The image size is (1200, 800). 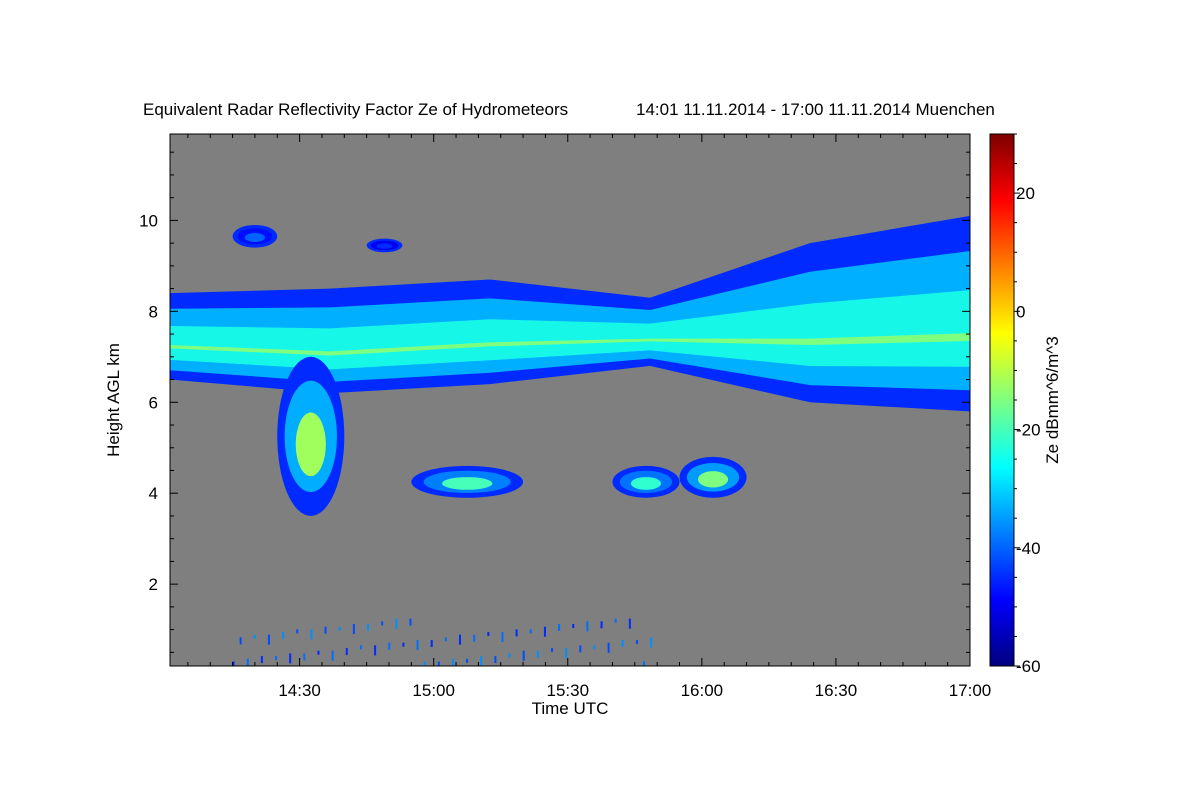 I want to click on region-fall-streak, so click(x=311, y=436).